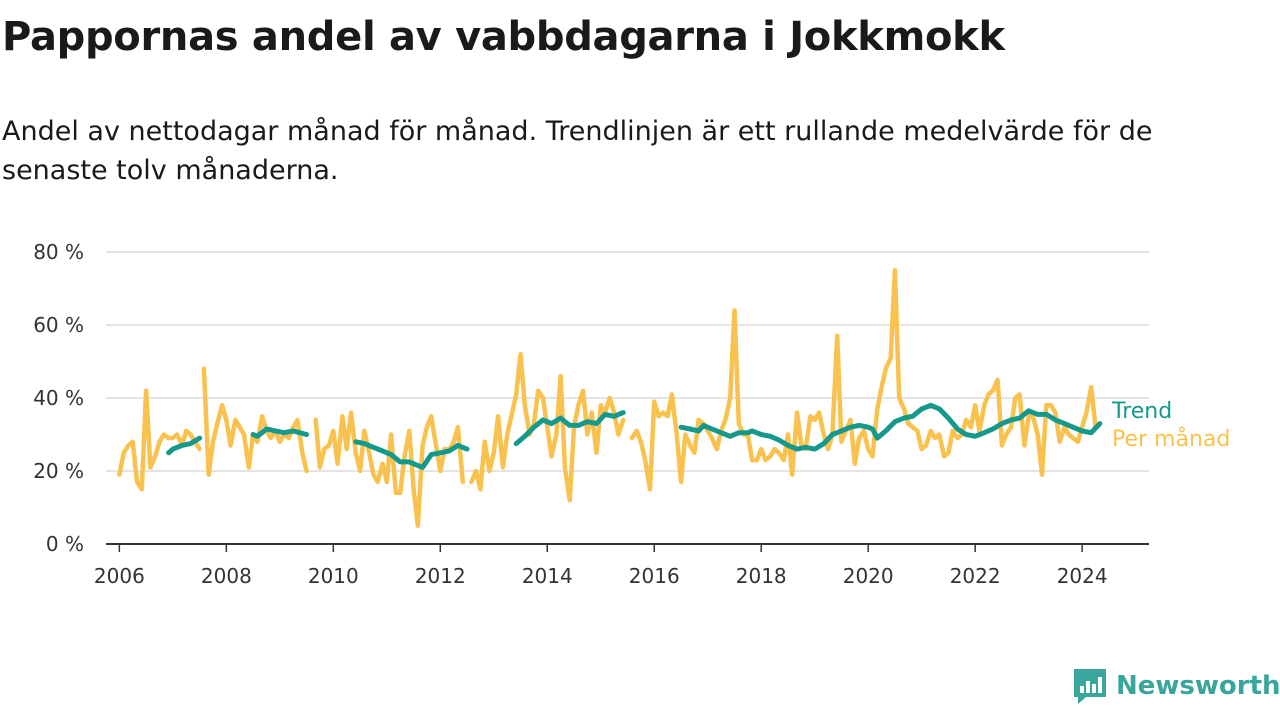 This screenshot has width=1280, height=720. I want to click on brand-name: Newsworthy, so click(1198, 686).